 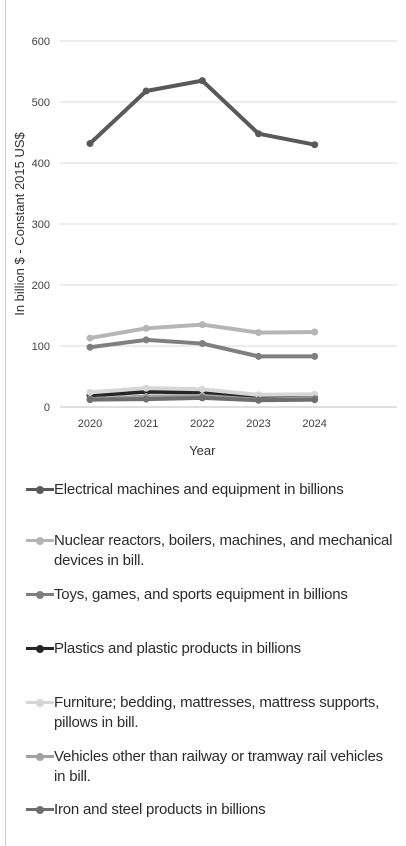 I want to click on x-tick-label: 2023, so click(x=258, y=424).